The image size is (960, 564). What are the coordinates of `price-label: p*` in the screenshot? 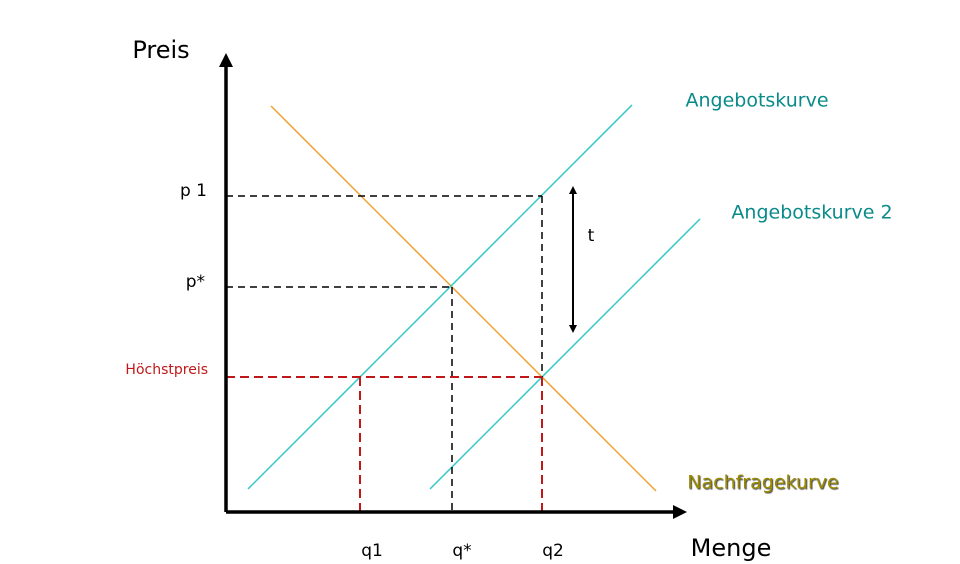 It's located at (195, 282).